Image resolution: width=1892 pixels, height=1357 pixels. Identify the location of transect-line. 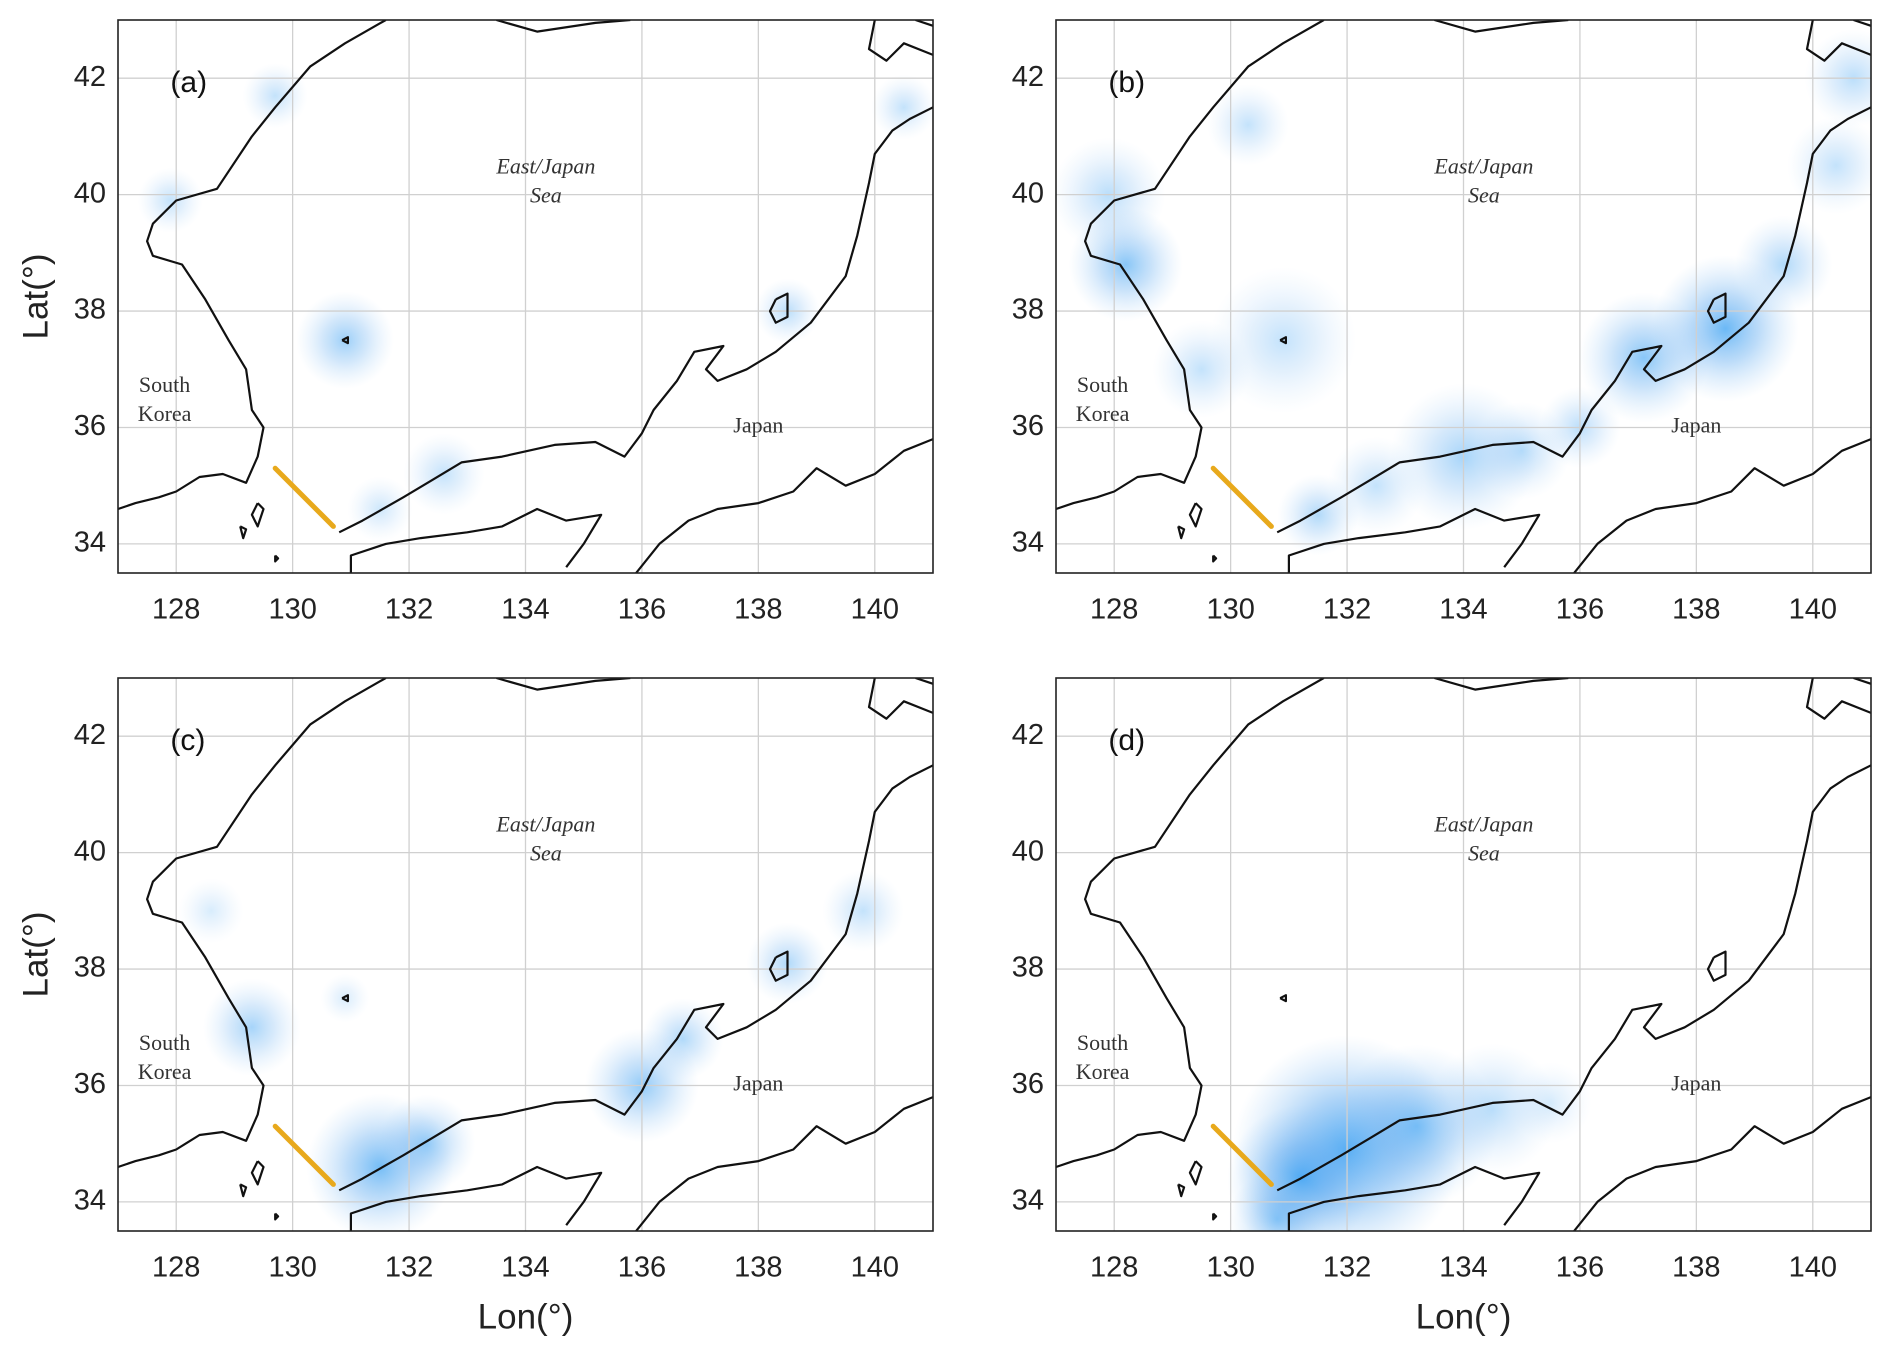
(304, 497).